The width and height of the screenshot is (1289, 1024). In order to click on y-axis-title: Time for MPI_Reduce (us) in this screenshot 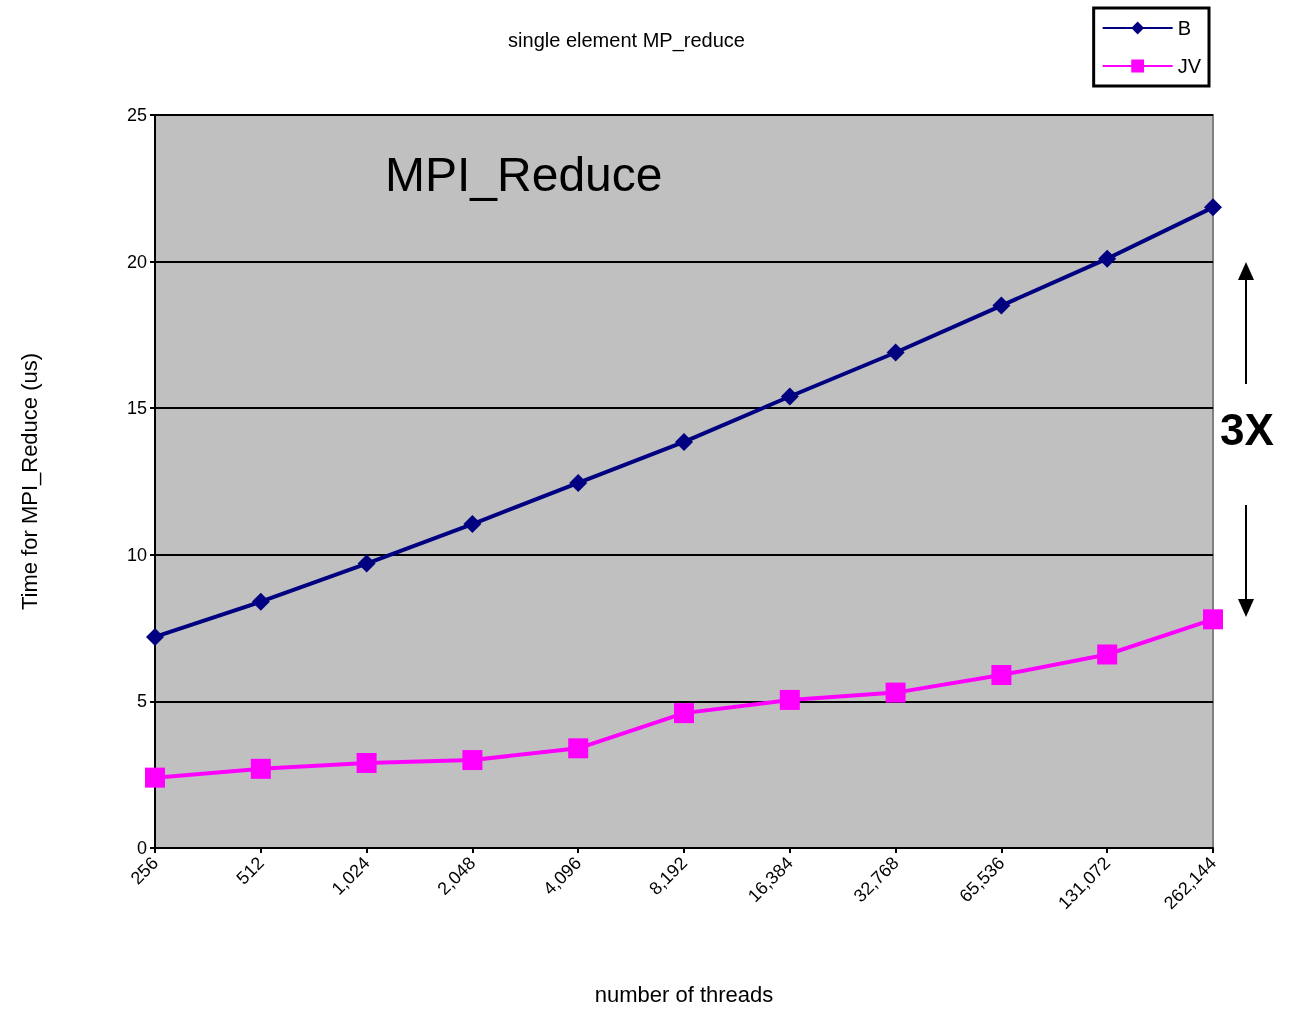, I will do `click(29, 481)`.